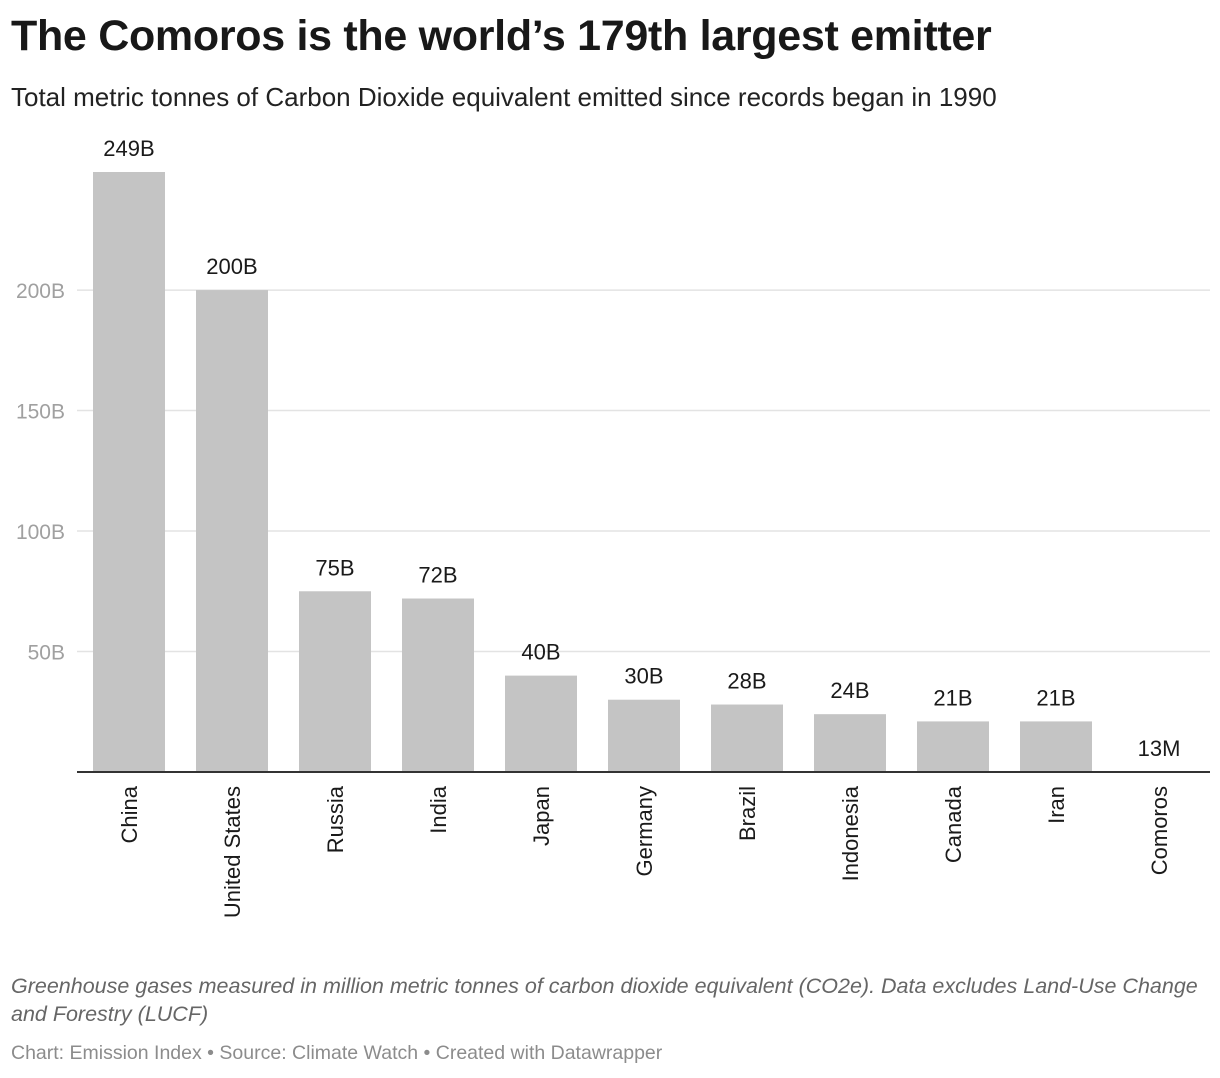  I want to click on bar-india, so click(438, 685).